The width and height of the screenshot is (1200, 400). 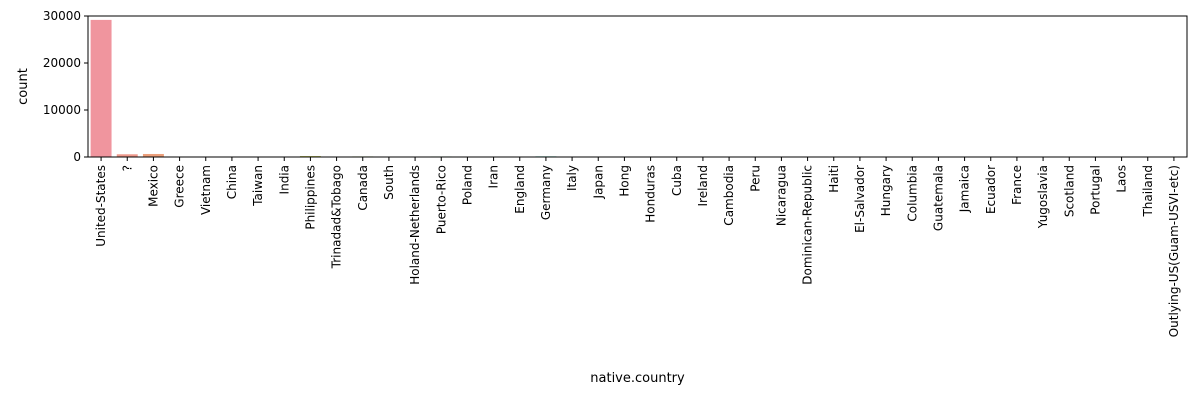 What do you see at coordinates (127, 168) in the screenshot?
I see `x-tick-label: ?` at bounding box center [127, 168].